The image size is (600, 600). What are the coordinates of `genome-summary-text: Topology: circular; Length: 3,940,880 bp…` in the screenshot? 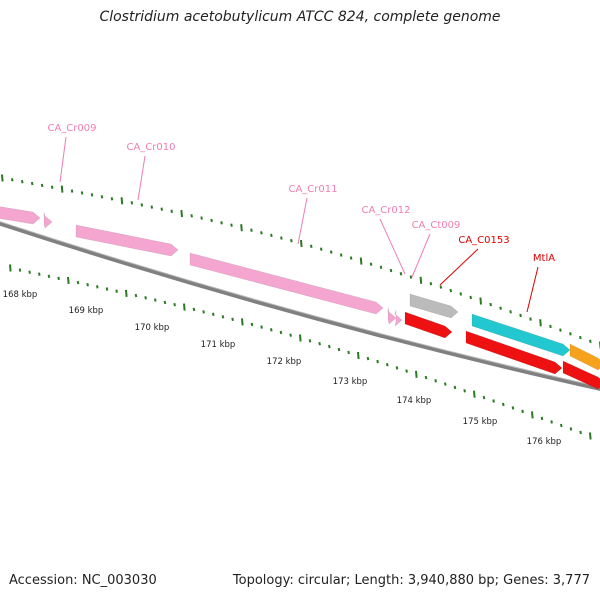 It's located at (411, 580).